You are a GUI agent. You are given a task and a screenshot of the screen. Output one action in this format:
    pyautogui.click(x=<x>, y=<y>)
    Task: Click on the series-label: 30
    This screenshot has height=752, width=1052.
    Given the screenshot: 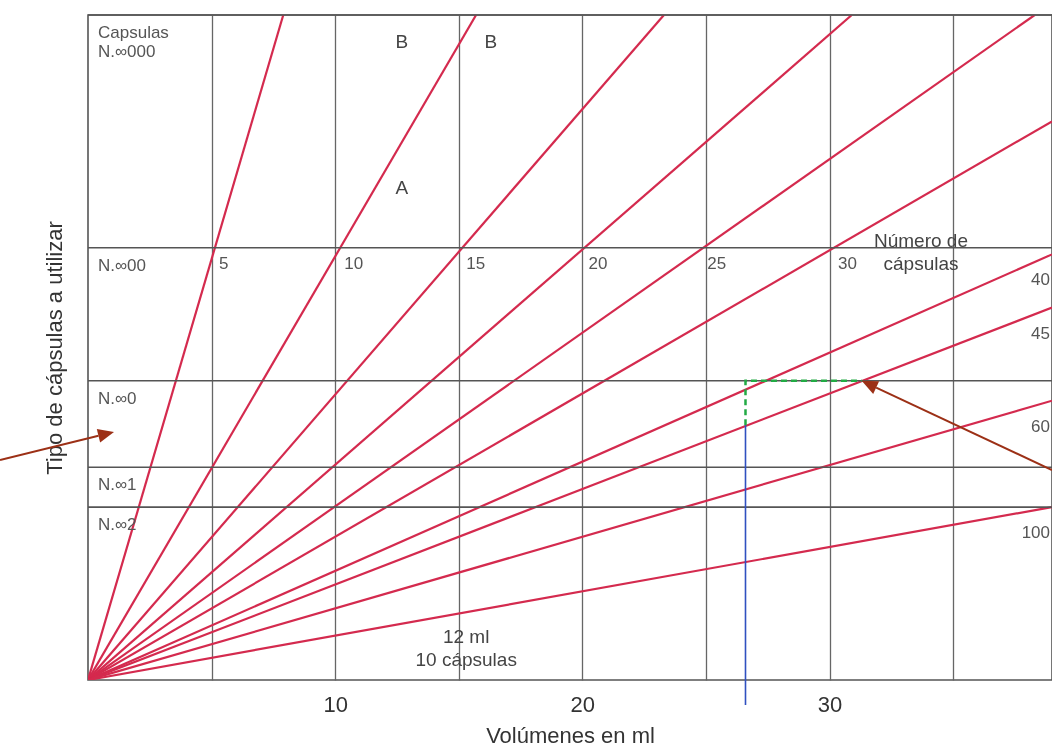 What is the action you would take?
    pyautogui.click(x=847, y=263)
    